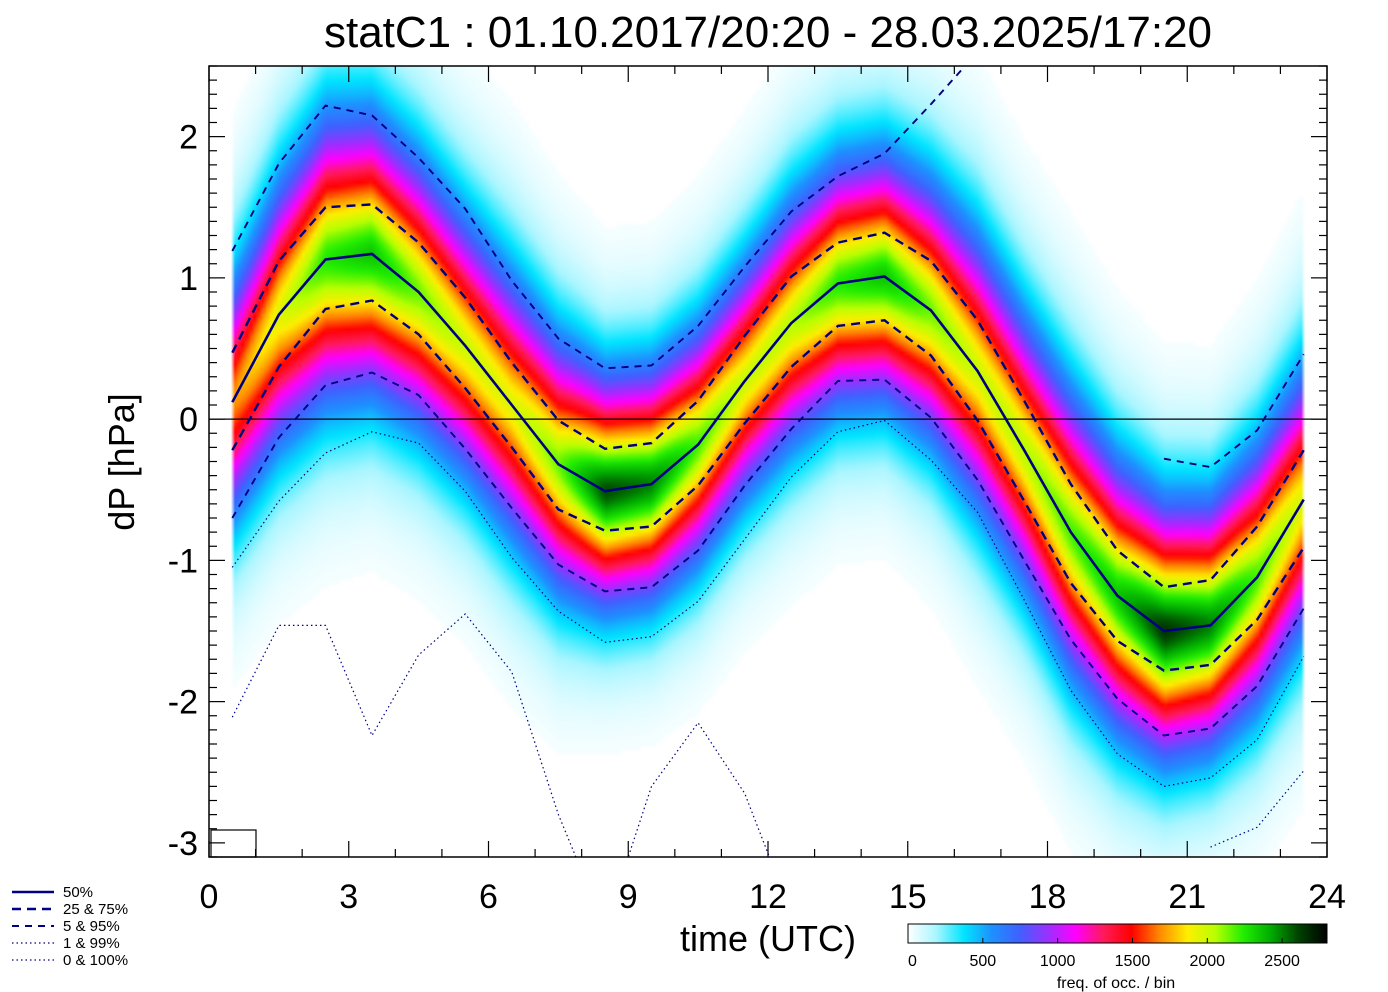 Image resolution: width=1388 pixels, height=992 pixels. Describe the element at coordinates (188, 420) in the screenshot. I see `y-tick-label: 0` at that location.